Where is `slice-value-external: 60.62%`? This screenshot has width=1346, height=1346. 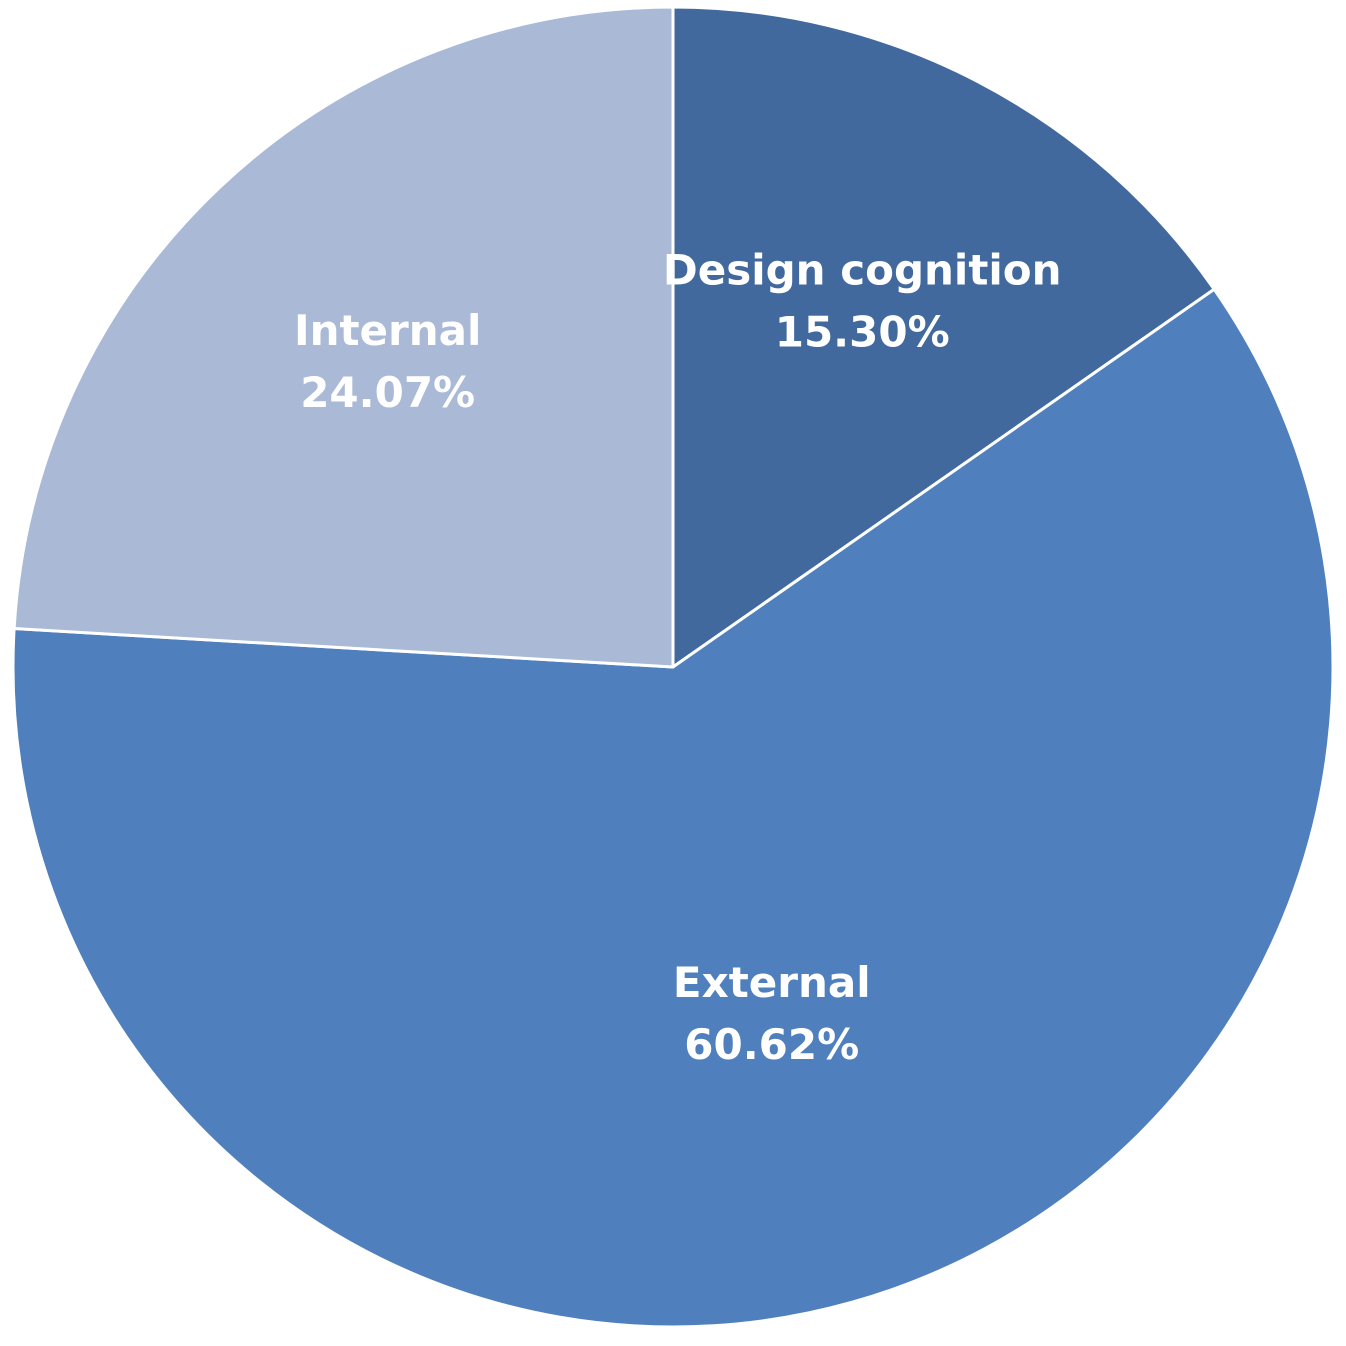
slice-value-external: 60.62% is located at coordinates (771, 1044).